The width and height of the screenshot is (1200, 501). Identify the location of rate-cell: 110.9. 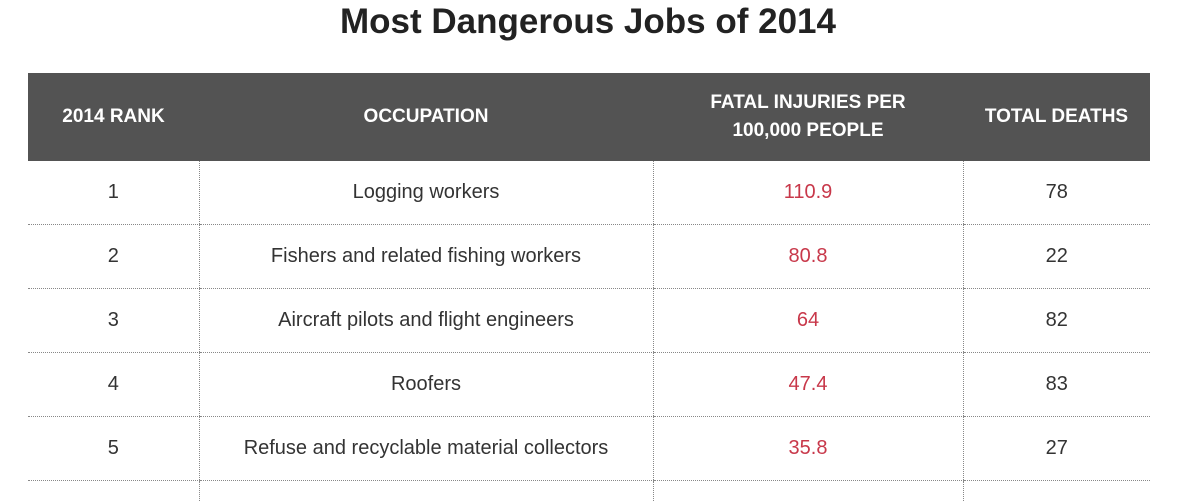
(808, 193).